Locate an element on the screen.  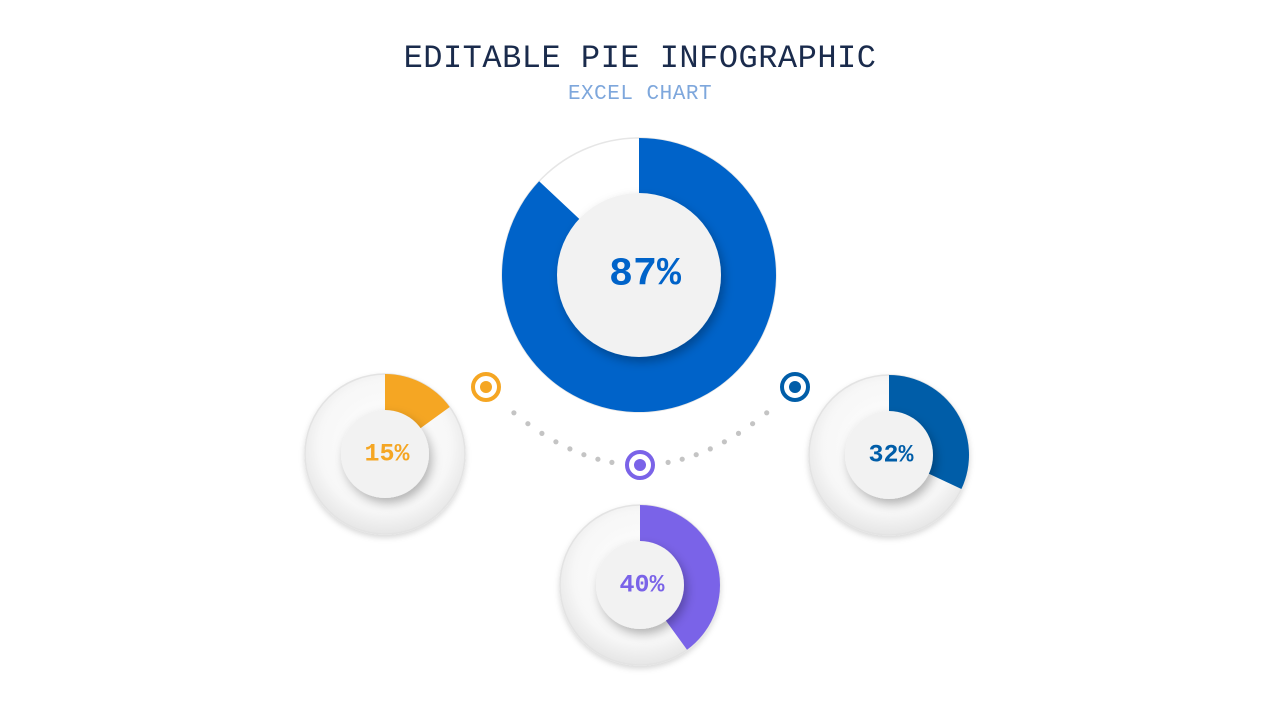
pie-chart-right: 32% is located at coordinates (889, 455).